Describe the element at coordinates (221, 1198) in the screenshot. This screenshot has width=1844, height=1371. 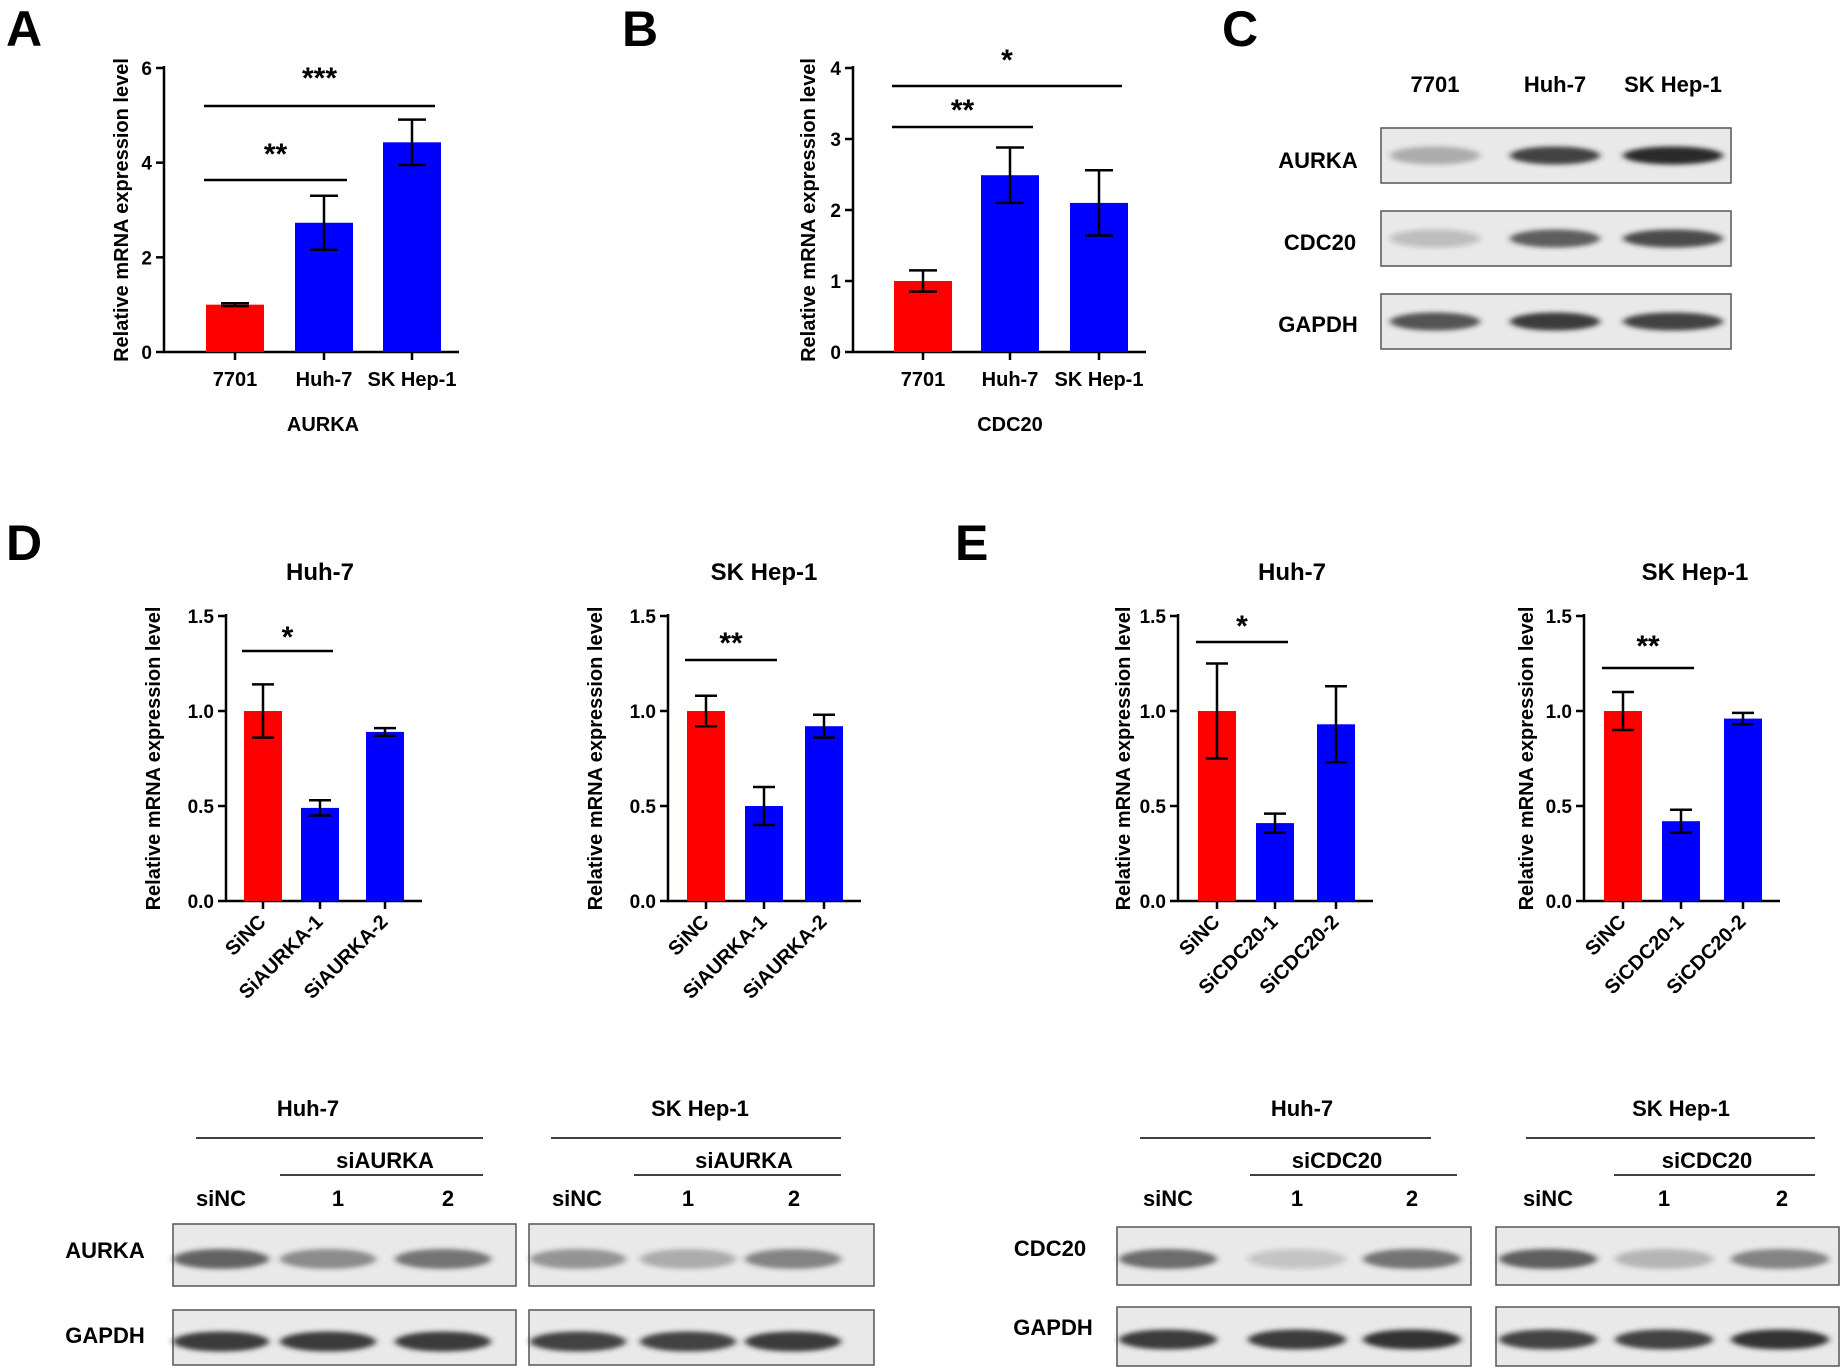
I see `blot-d-lane-label: siNC` at that location.